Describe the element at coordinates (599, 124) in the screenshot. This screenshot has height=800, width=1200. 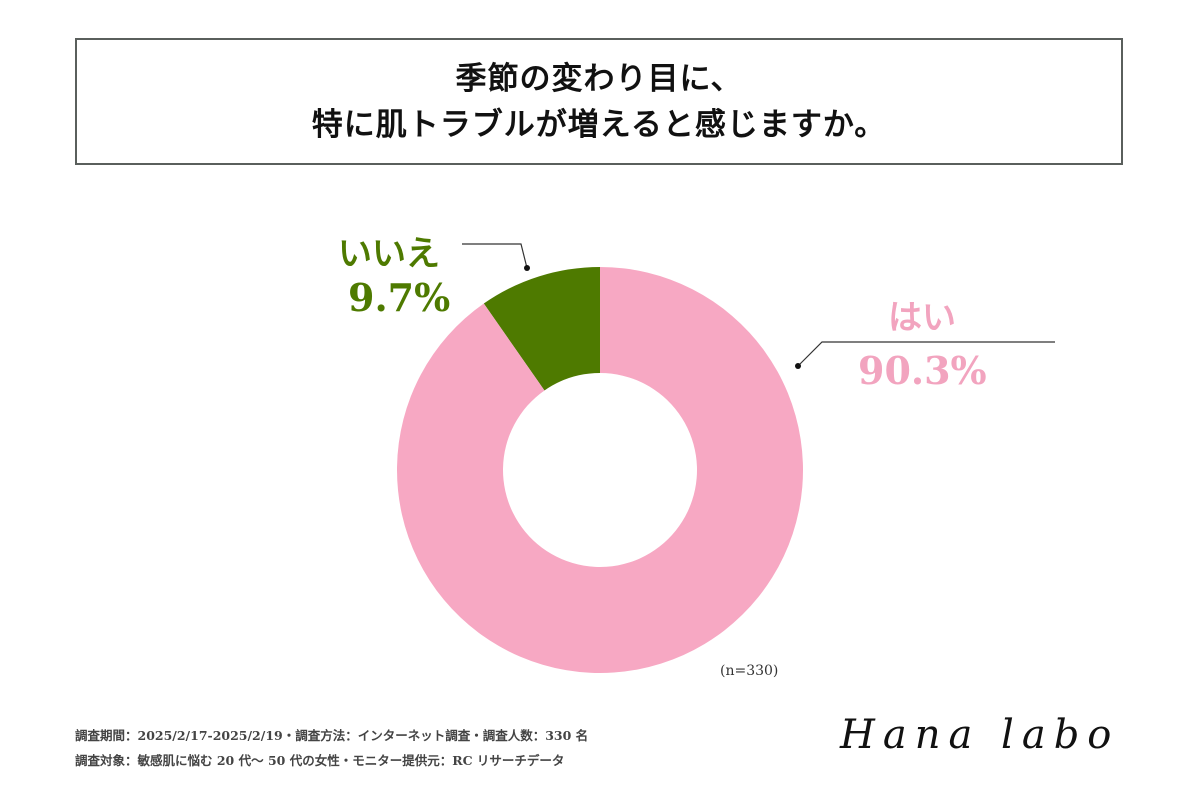
I see `chart-title-line-2: 特に肌トラブルが増えると感じますか。` at that location.